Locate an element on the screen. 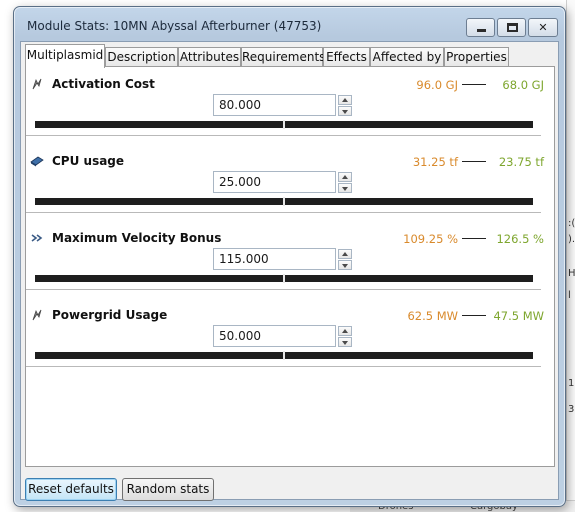 This screenshot has height=512, width=575. modified-value: 126.5 % is located at coordinates (520, 239).